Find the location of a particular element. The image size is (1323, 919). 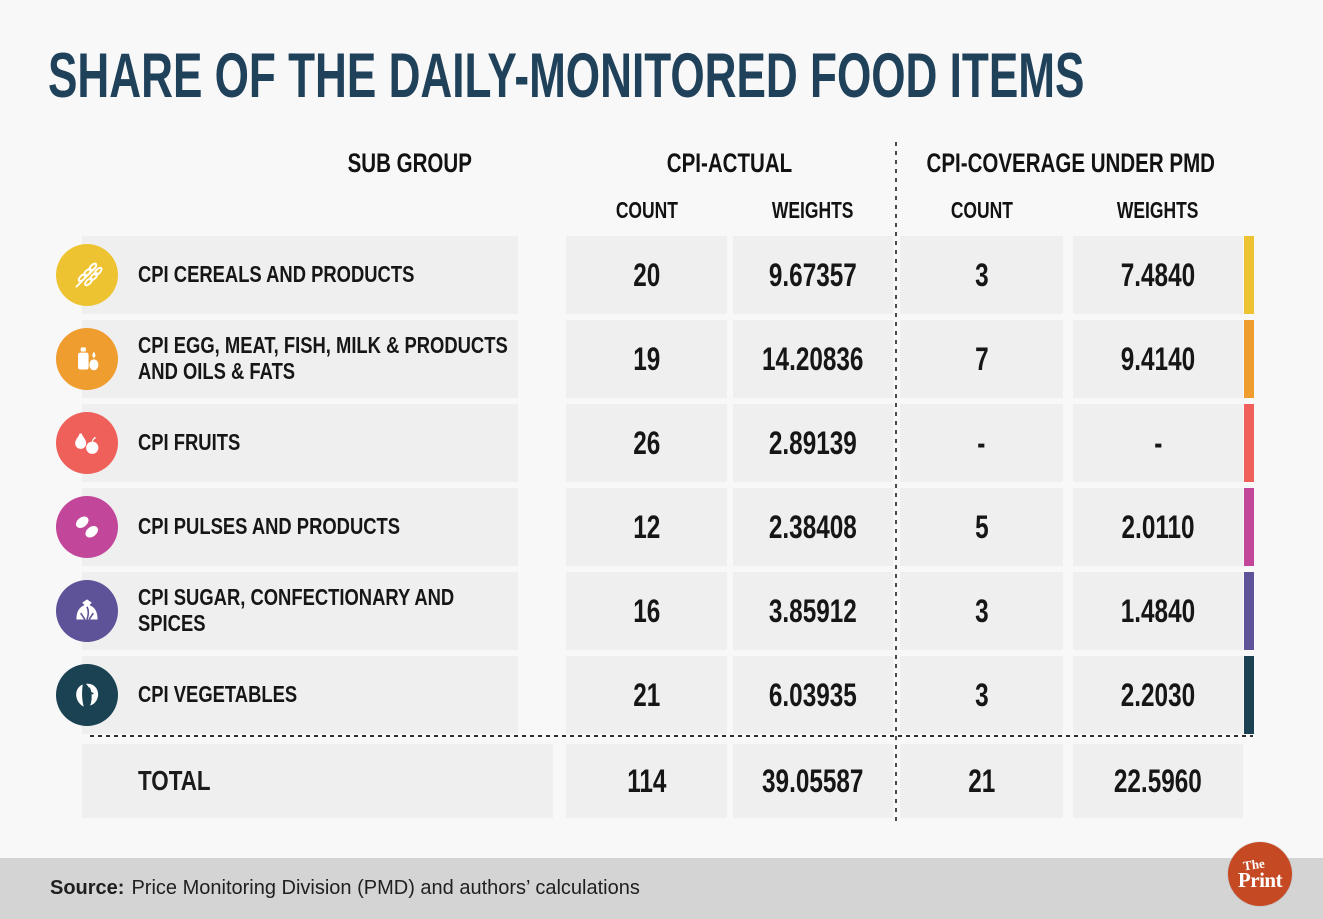

value-actual-weights: 2.38408 is located at coordinates (813, 526).